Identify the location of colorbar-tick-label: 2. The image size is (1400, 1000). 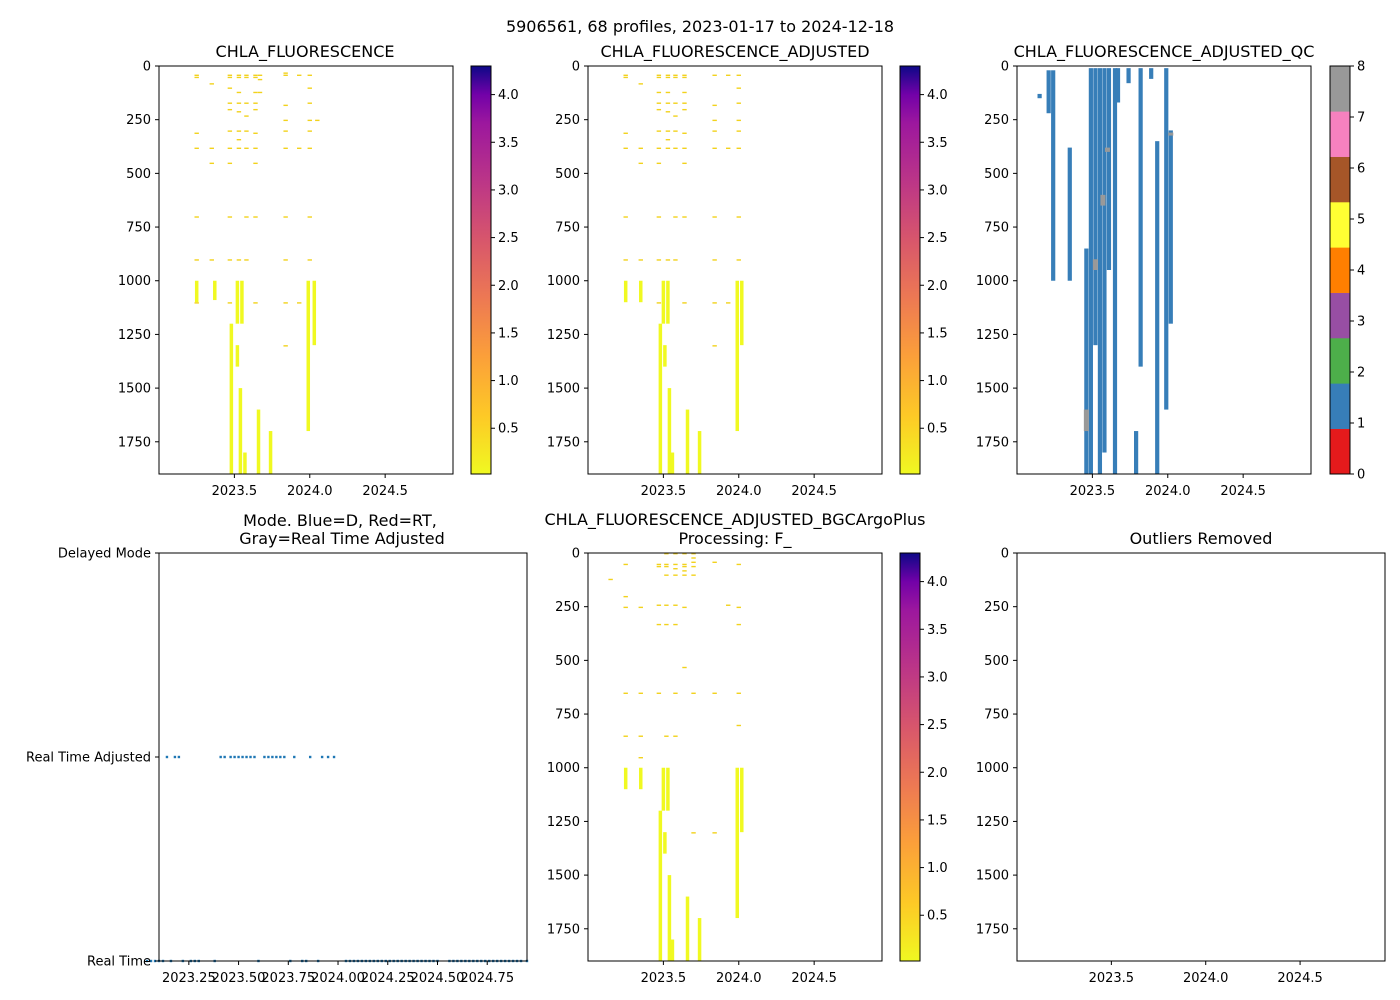
(1361, 373).